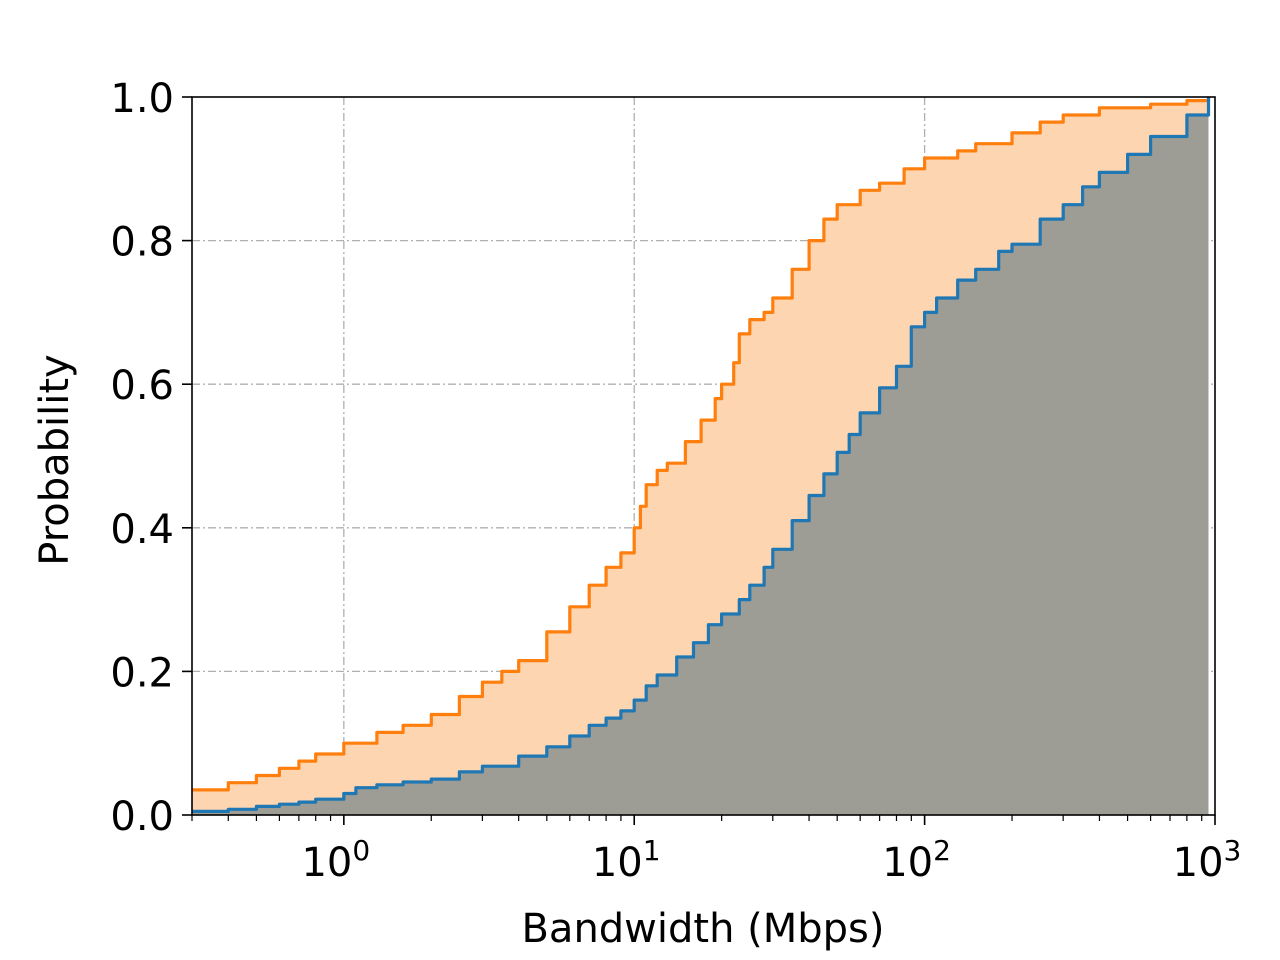 This screenshot has width=1280, height=960. What do you see at coordinates (916, 860) in the screenshot?
I see `x-tick-label: 10²` at bounding box center [916, 860].